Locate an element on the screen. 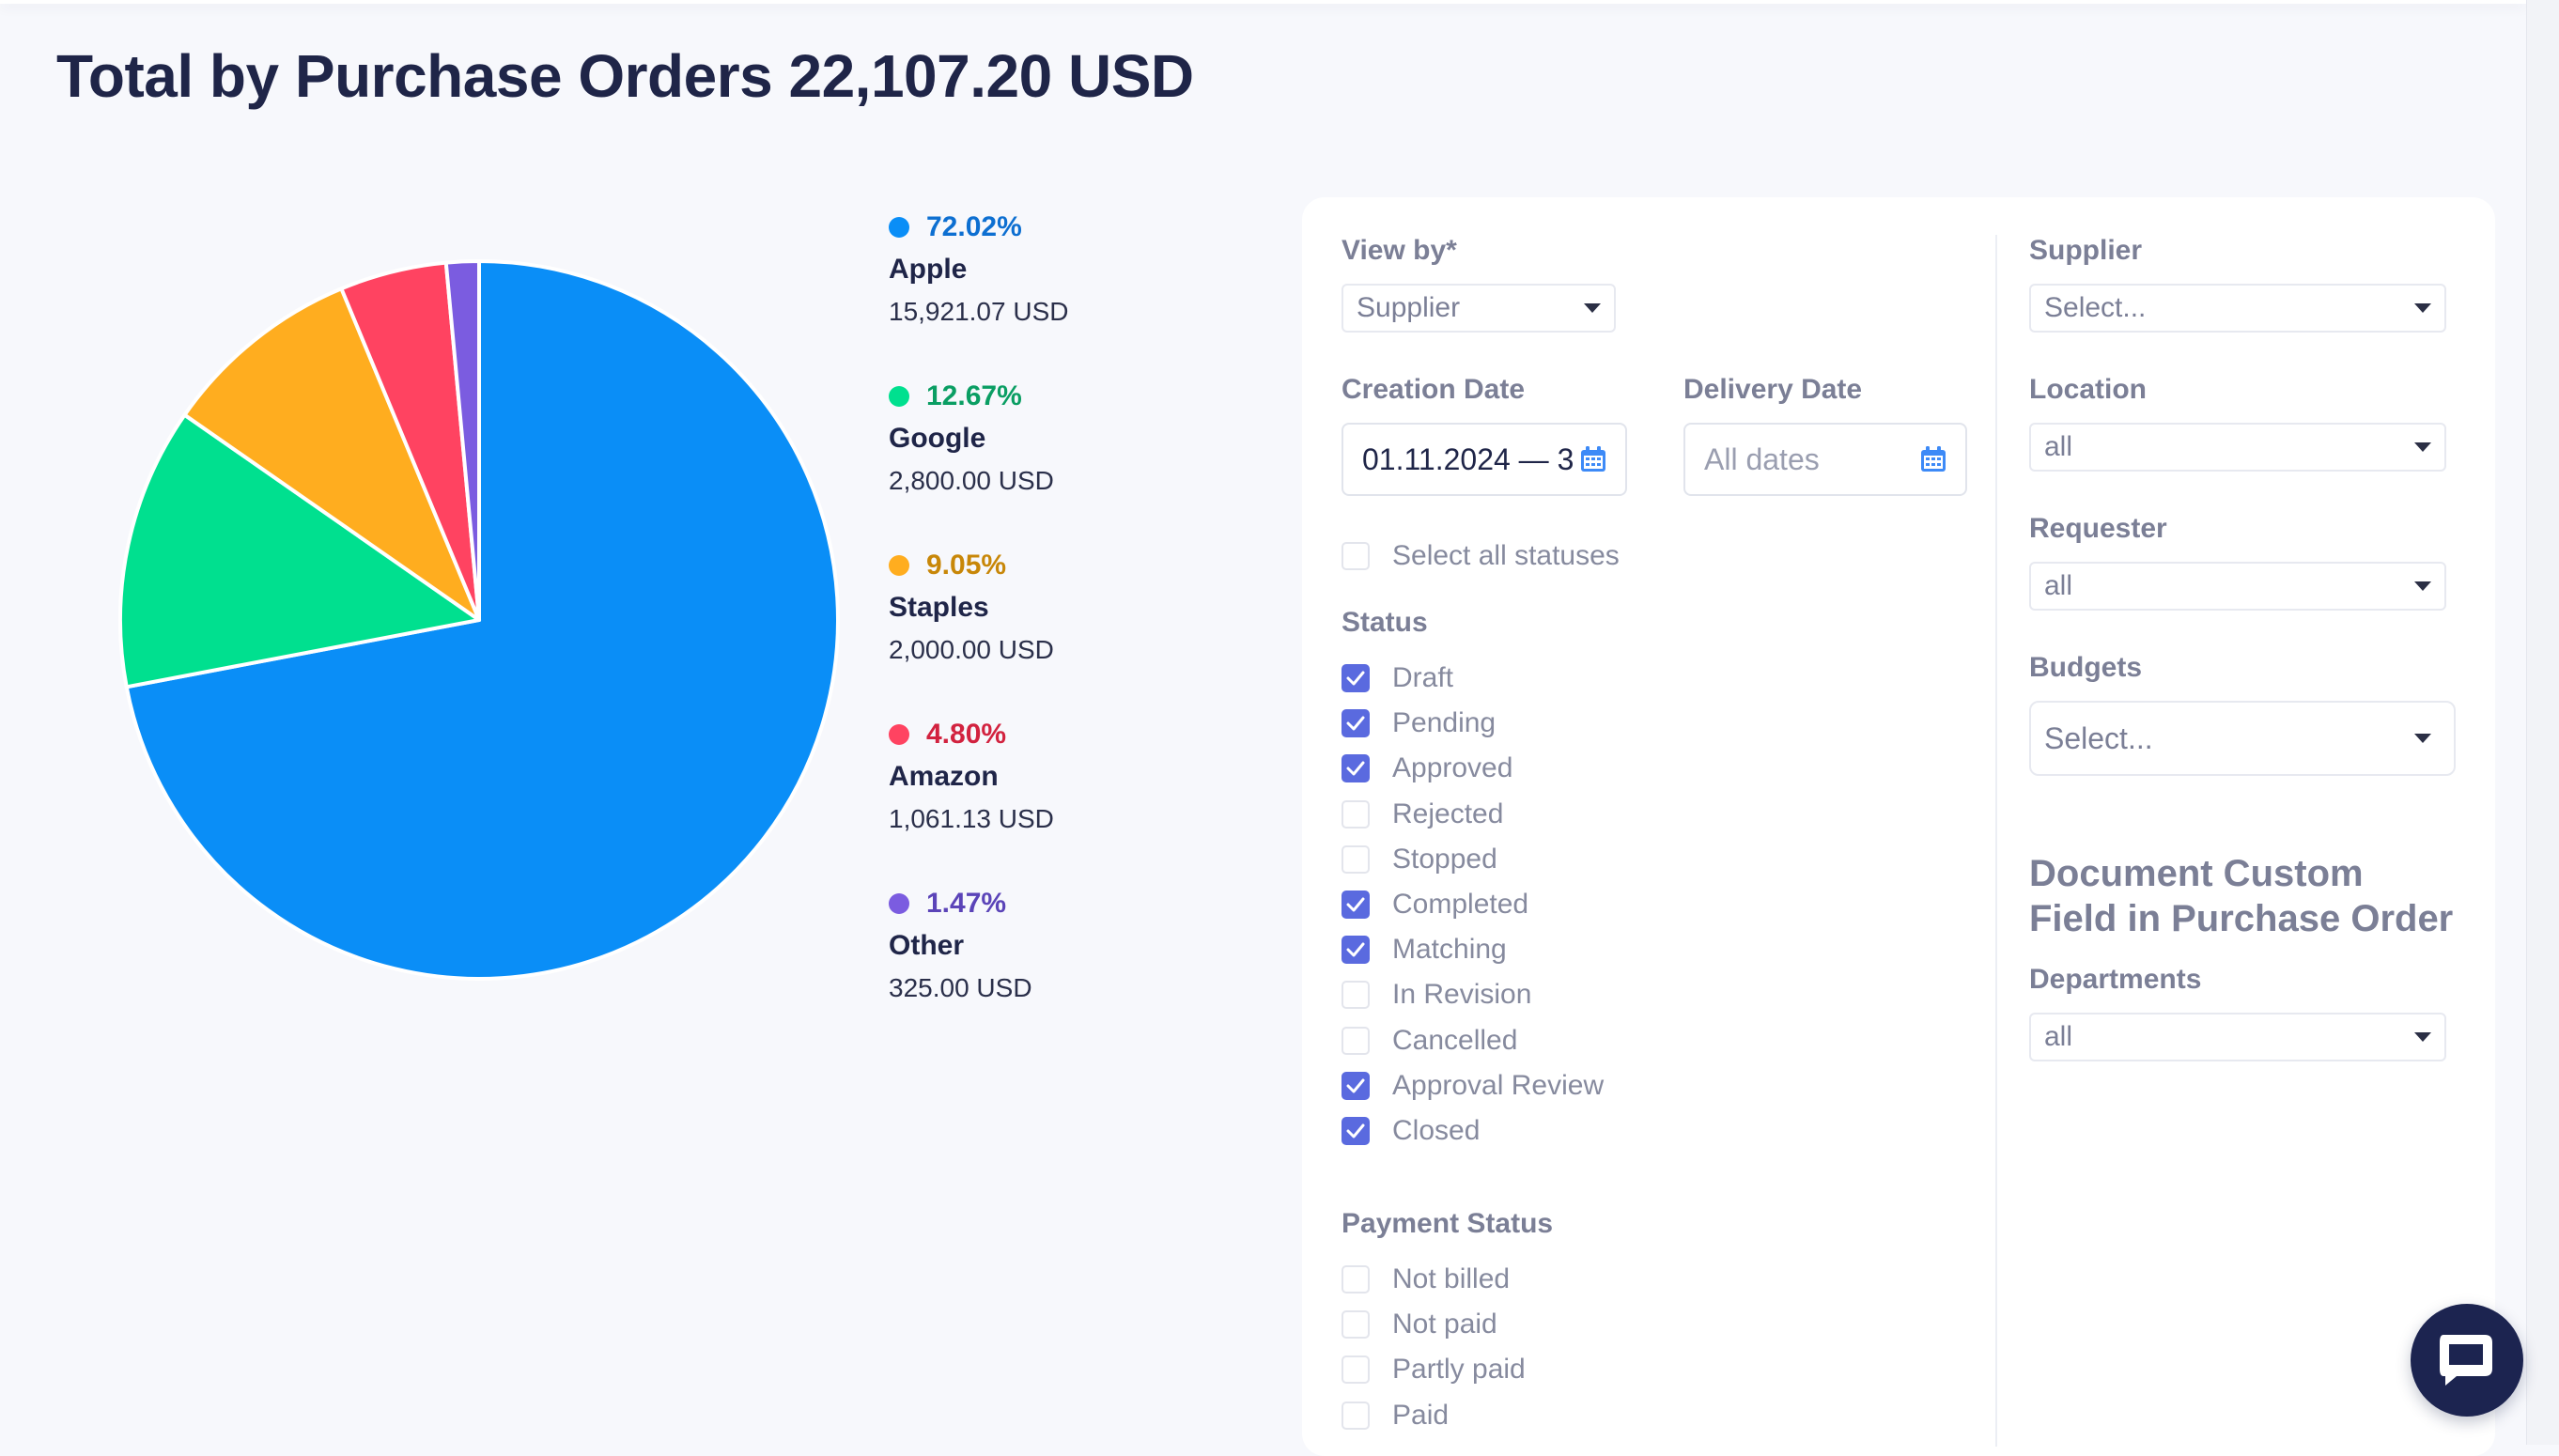  creation-date-input: 01.11.2024 — 3 is located at coordinates (1484, 459).